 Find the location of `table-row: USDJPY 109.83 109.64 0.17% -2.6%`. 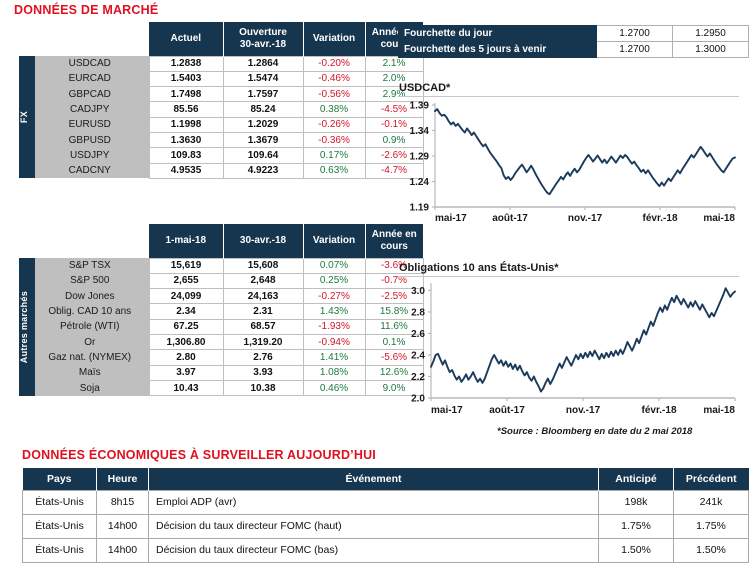

table-row: USDJPY 109.83 109.64 0.17% -2.6% is located at coordinates (221, 155).